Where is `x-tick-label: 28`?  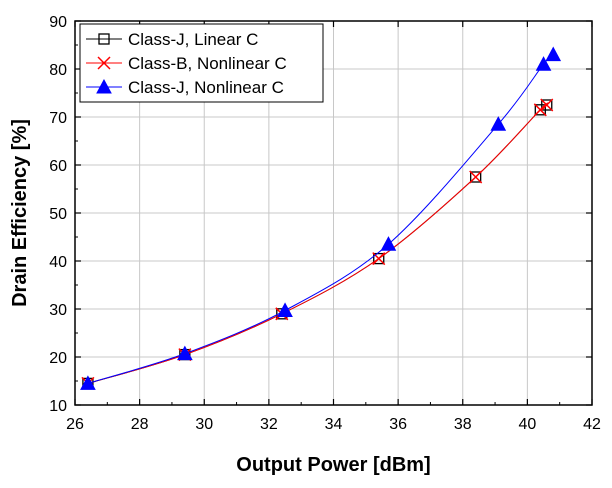 x-tick-label: 28 is located at coordinates (140, 424).